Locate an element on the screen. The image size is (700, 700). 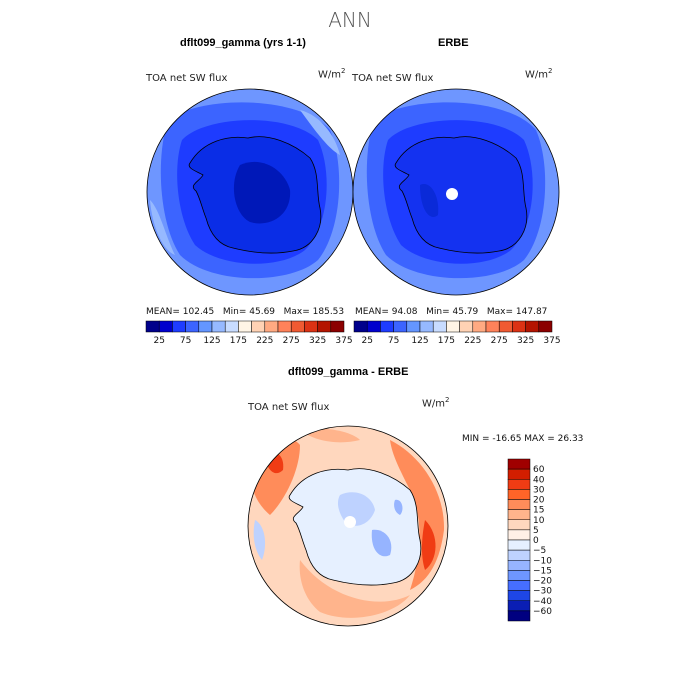
colorbar-model-tick-label: 75 is located at coordinates (185, 341).